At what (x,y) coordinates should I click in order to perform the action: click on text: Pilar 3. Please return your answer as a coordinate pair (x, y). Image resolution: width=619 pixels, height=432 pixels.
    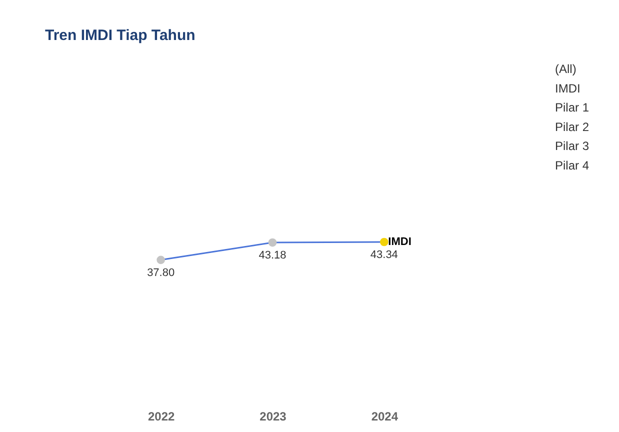
    Looking at the image, I should click on (572, 146).